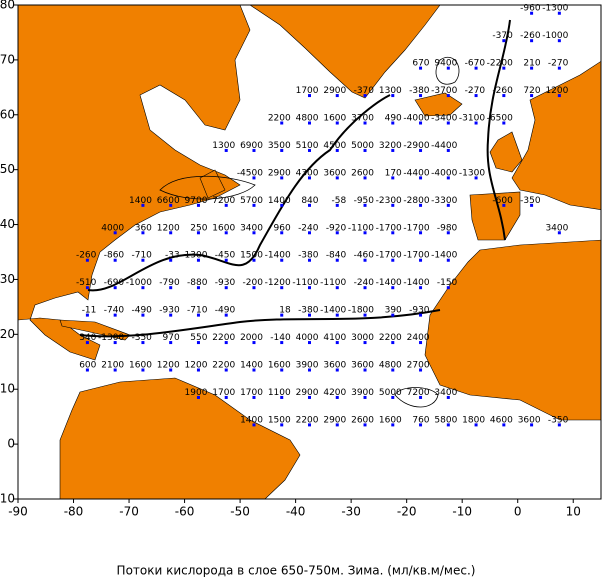  What do you see at coordinates (196, 201) in the screenshot?
I see `value-label: 9700` at bounding box center [196, 201].